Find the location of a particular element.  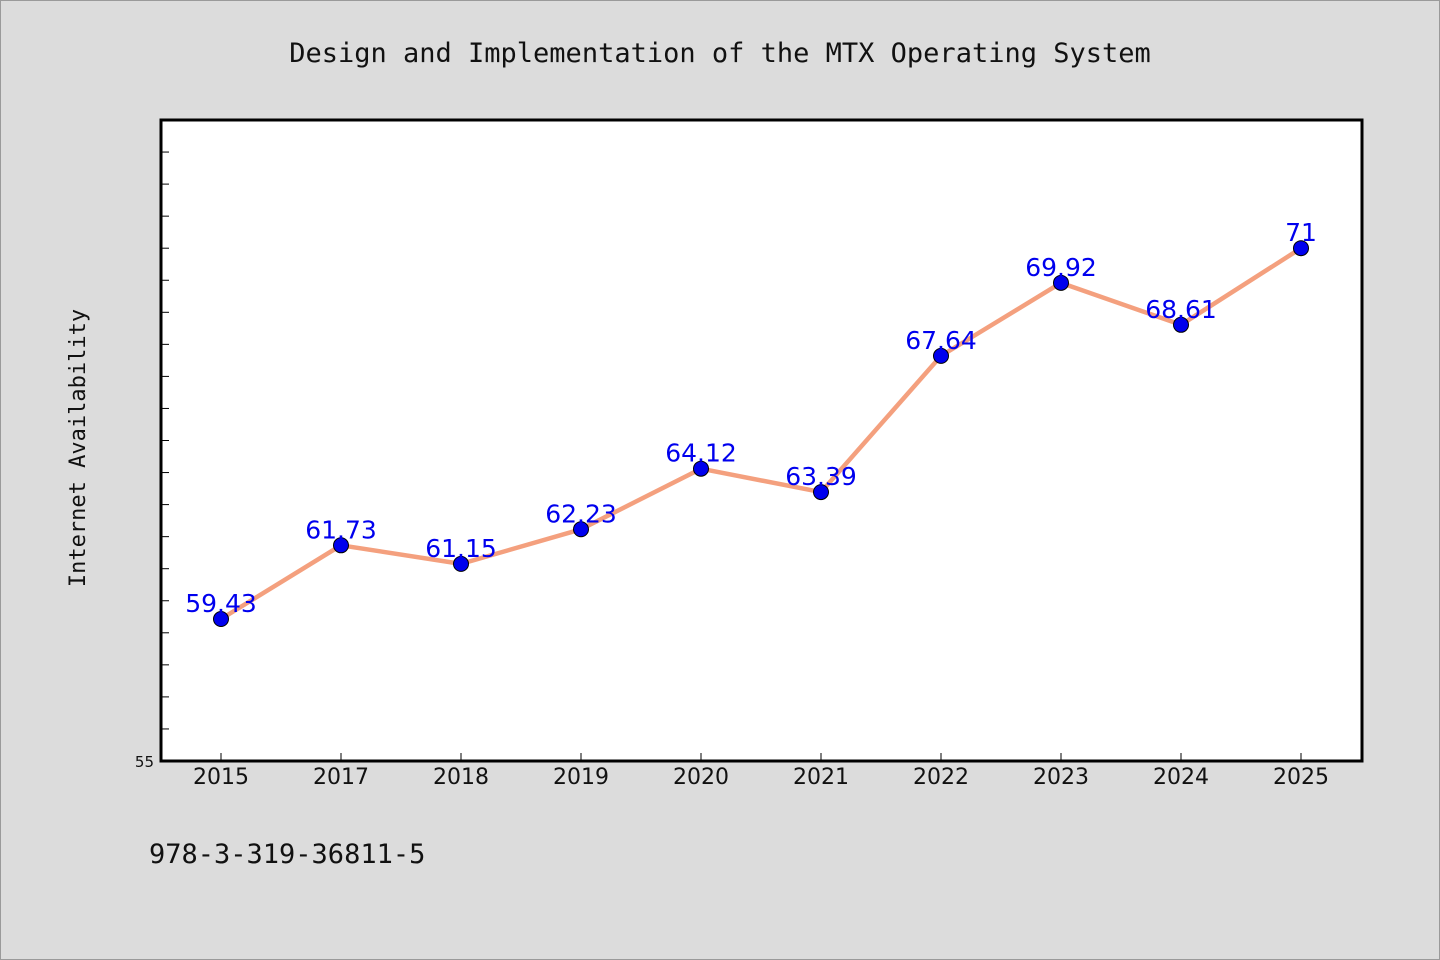

data-label: 68.61 is located at coordinates (1181, 309).